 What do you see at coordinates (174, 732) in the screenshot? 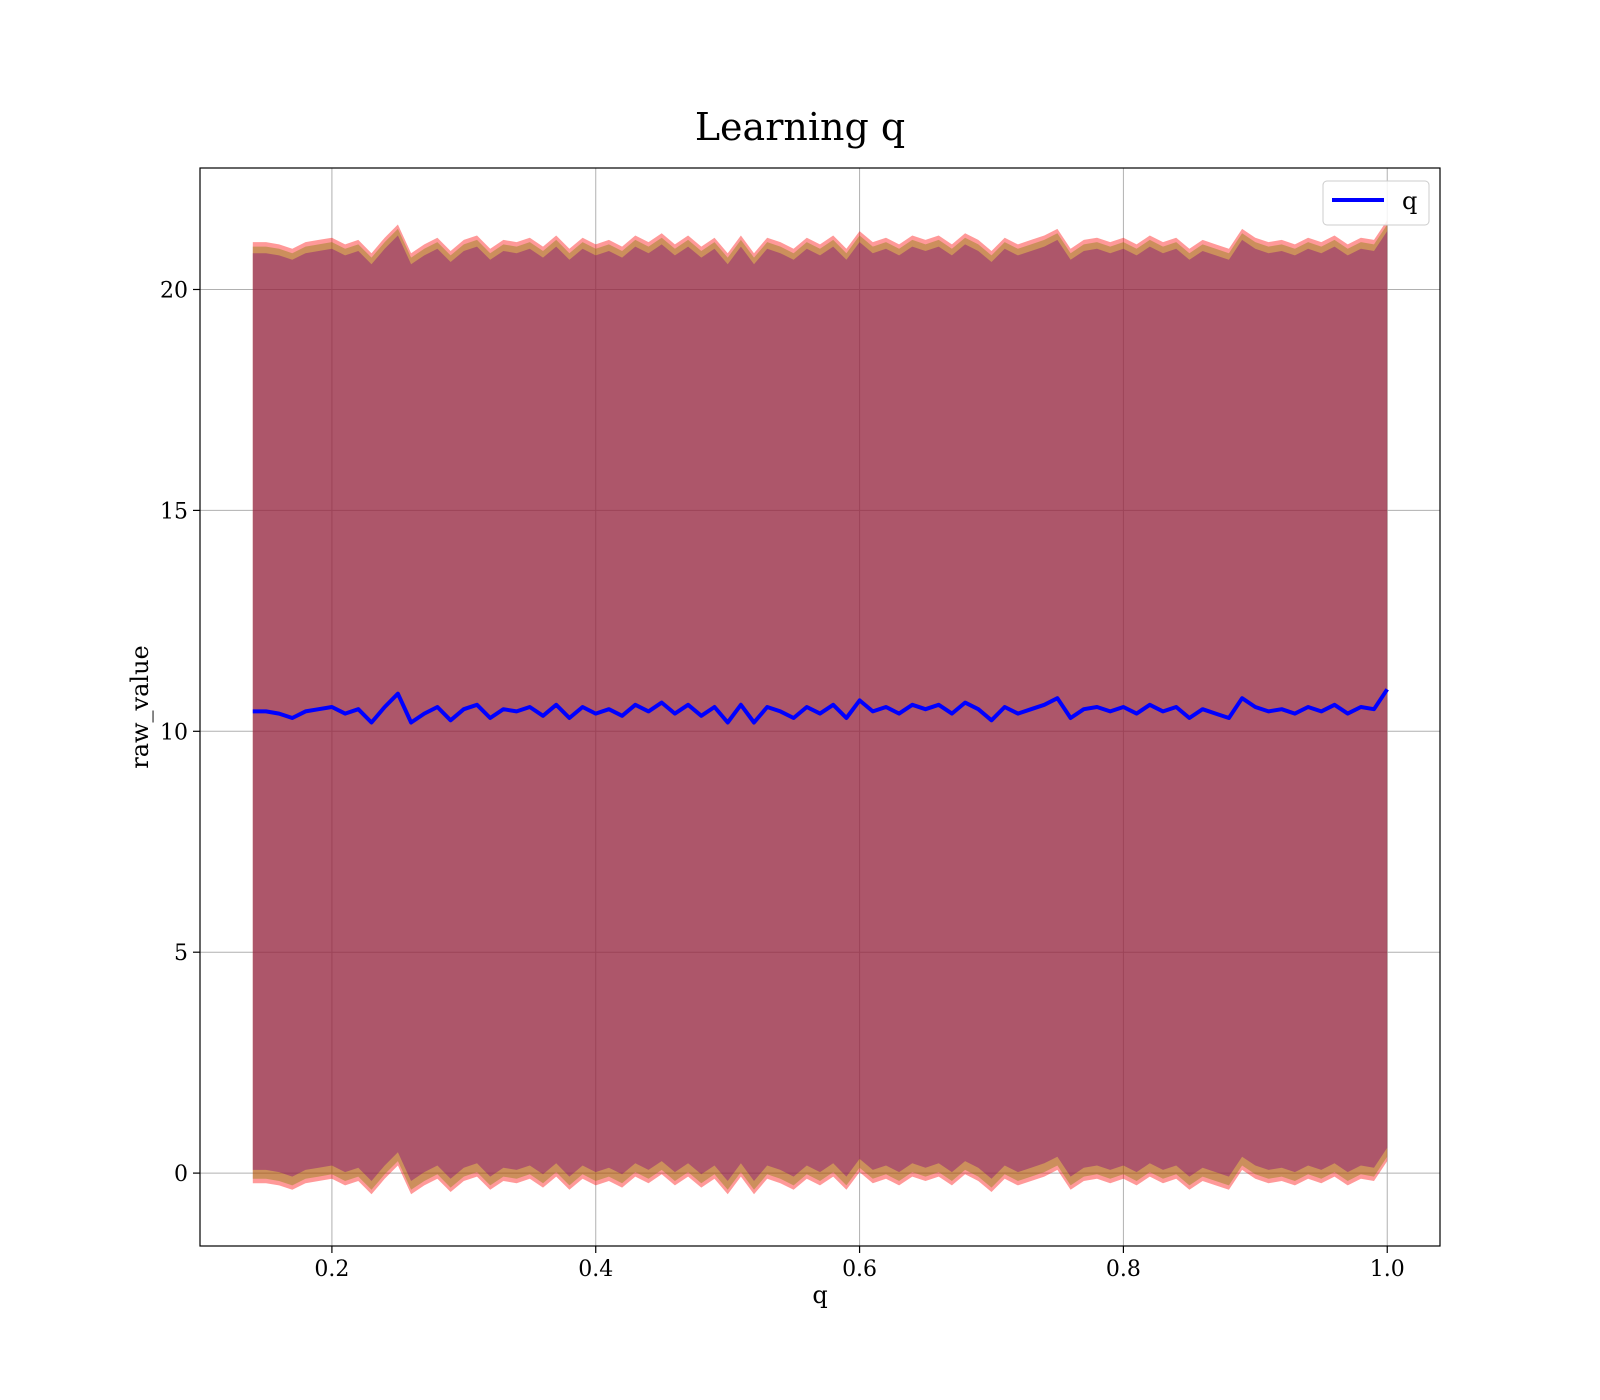
I see `y-tick-label: 10` at bounding box center [174, 732].